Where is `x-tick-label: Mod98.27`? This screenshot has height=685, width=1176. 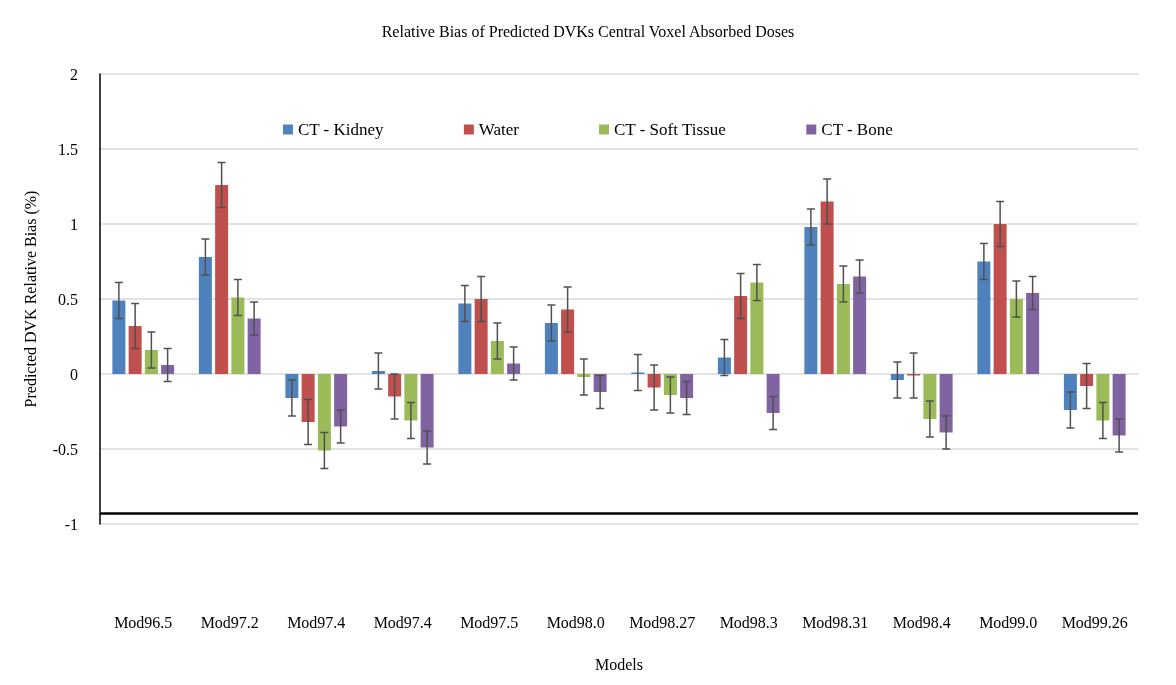
x-tick-label: Mod98.27 is located at coordinates (662, 622).